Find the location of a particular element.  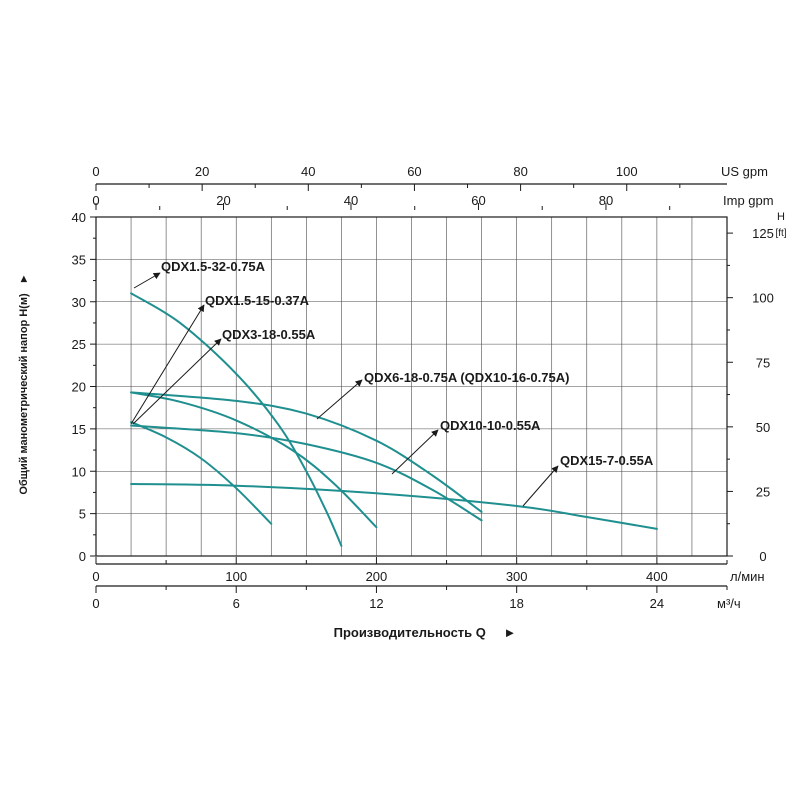

series-label-0: QDX1.5-32-0.75A is located at coordinates (213, 266).